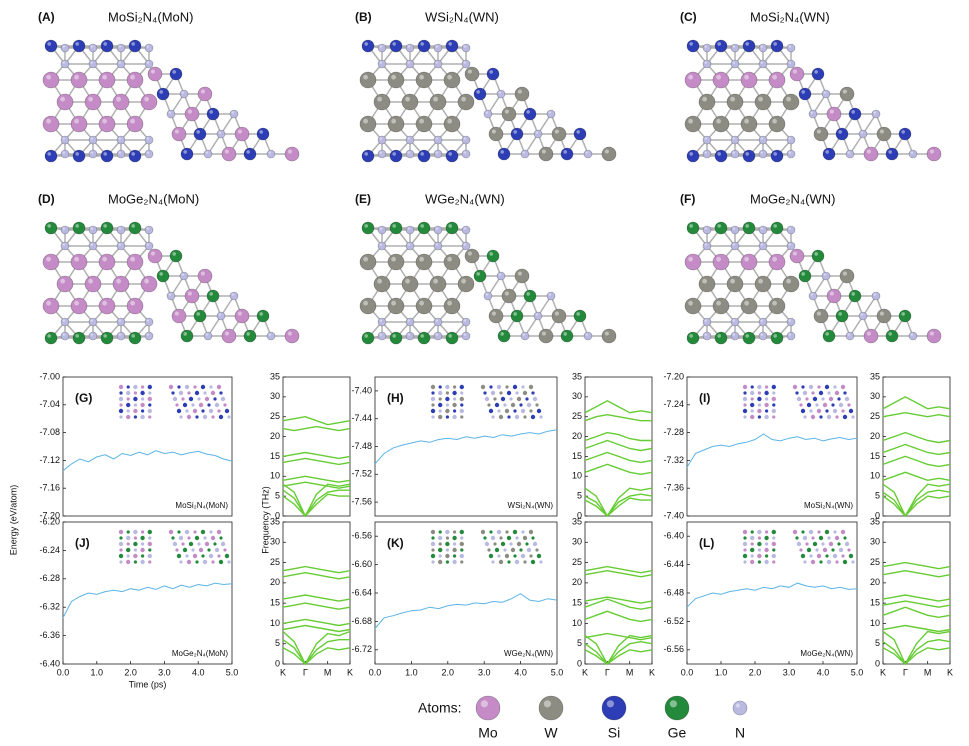 This screenshot has width=969, height=746. Describe the element at coordinates (673, 564) in the screenshot. I see `y-tick-label: -6.44` at that location.